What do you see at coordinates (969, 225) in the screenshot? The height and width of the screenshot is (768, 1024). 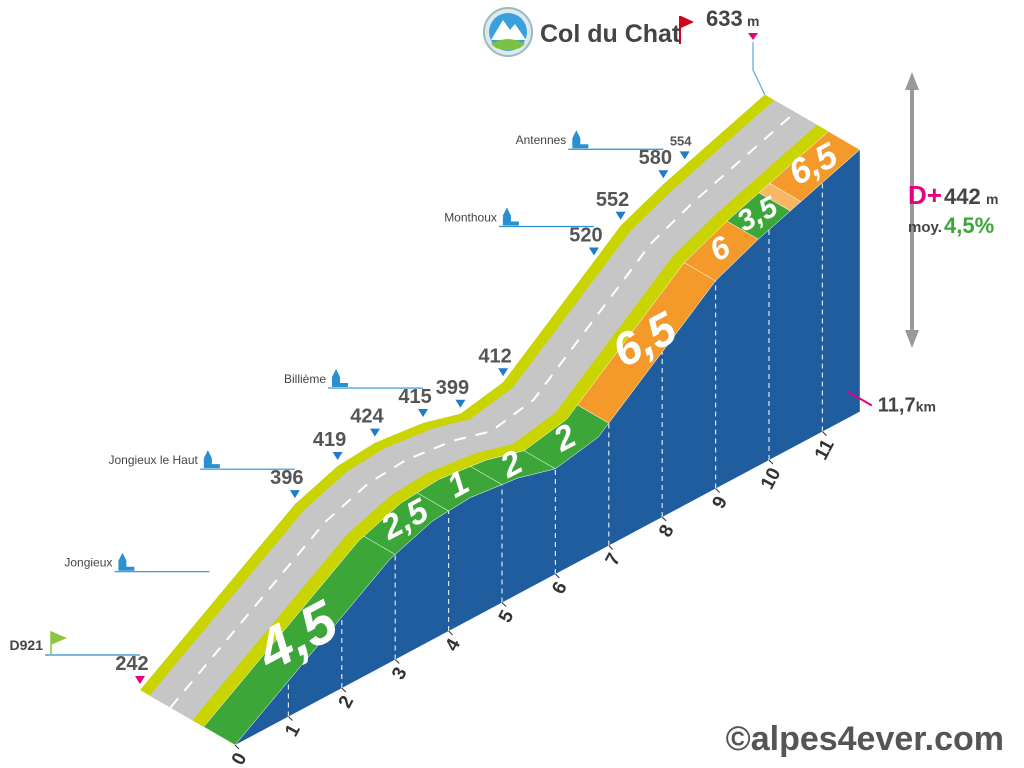 I see `average-value: 4,5%` at bounding box center [969, 225].